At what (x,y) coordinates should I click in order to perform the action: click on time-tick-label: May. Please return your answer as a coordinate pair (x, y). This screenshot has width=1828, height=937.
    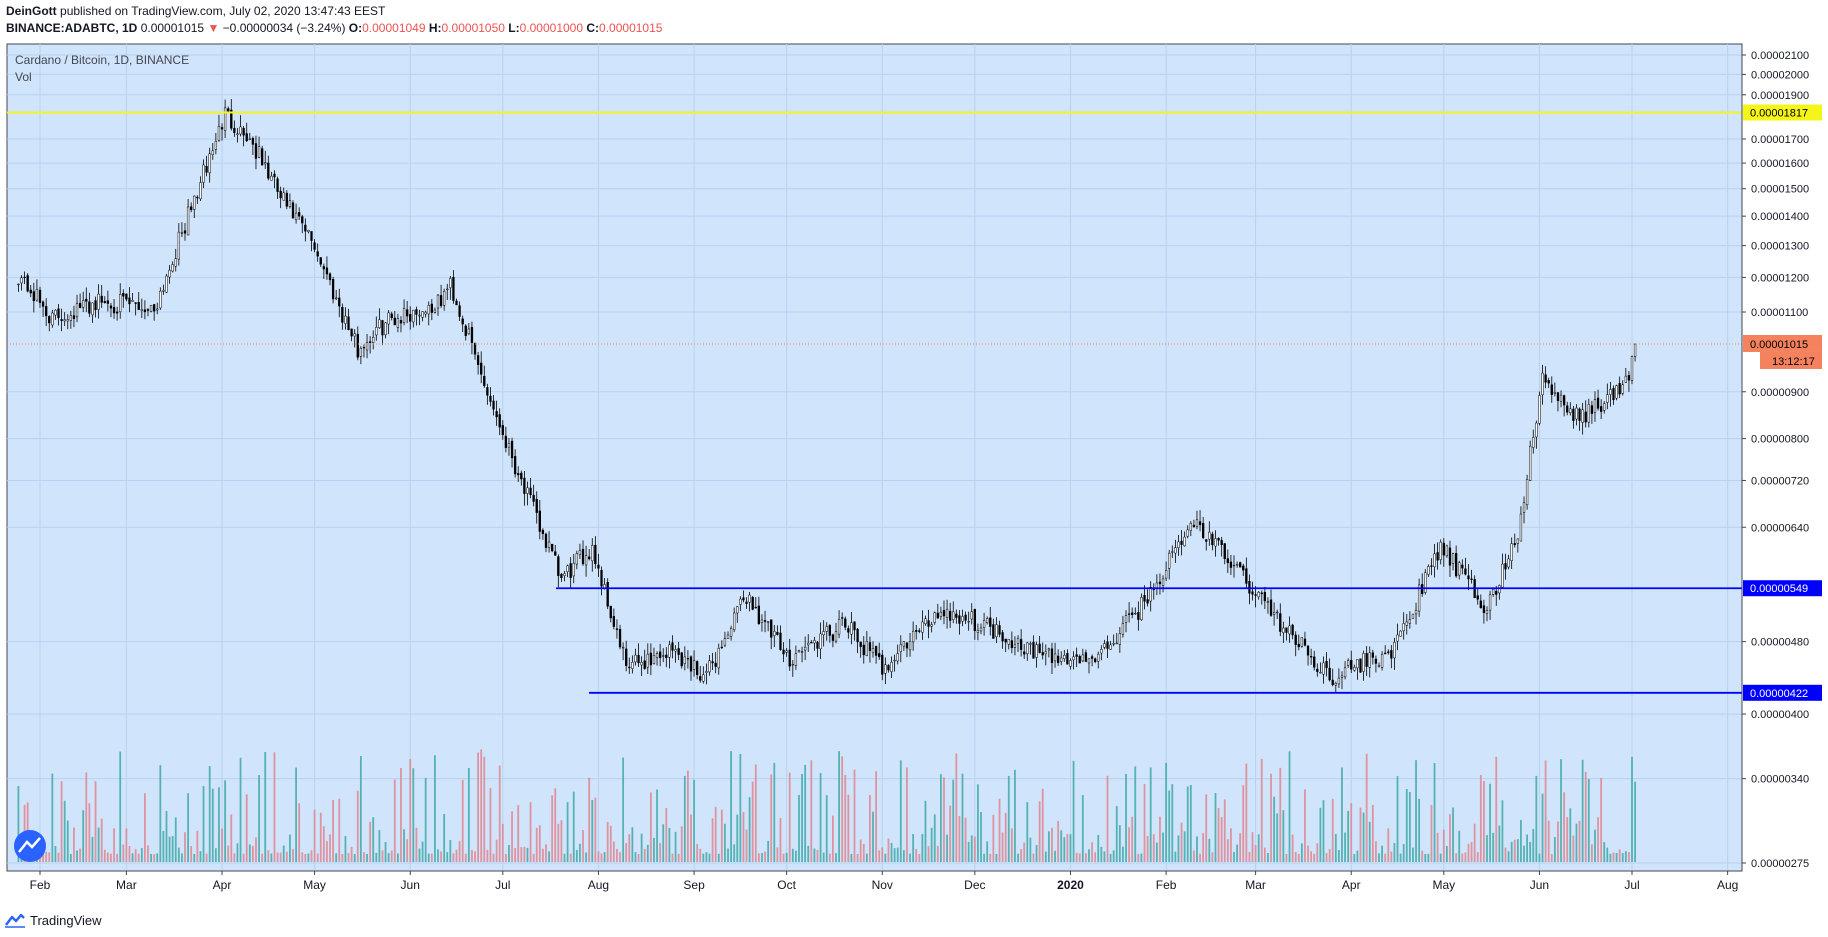
    Looking at the image, I should click on (1443, 885).